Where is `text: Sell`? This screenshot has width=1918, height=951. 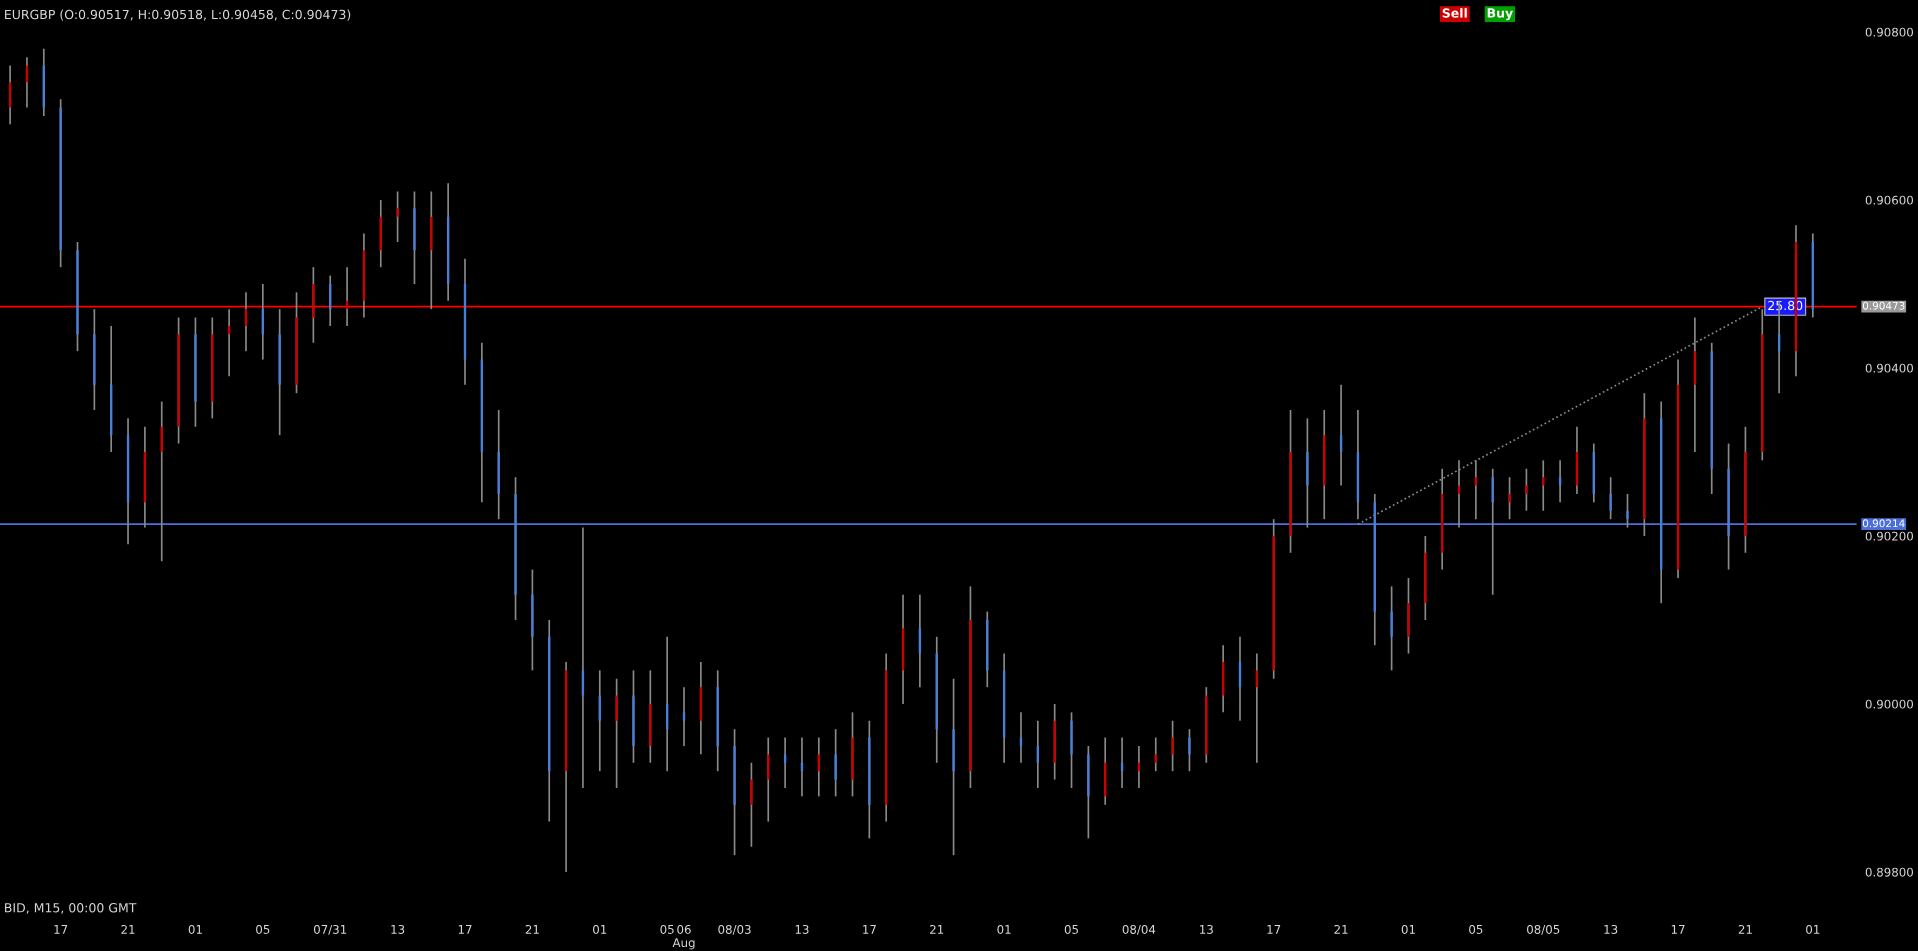
text: Sell is located at coordinates (1454, 13).